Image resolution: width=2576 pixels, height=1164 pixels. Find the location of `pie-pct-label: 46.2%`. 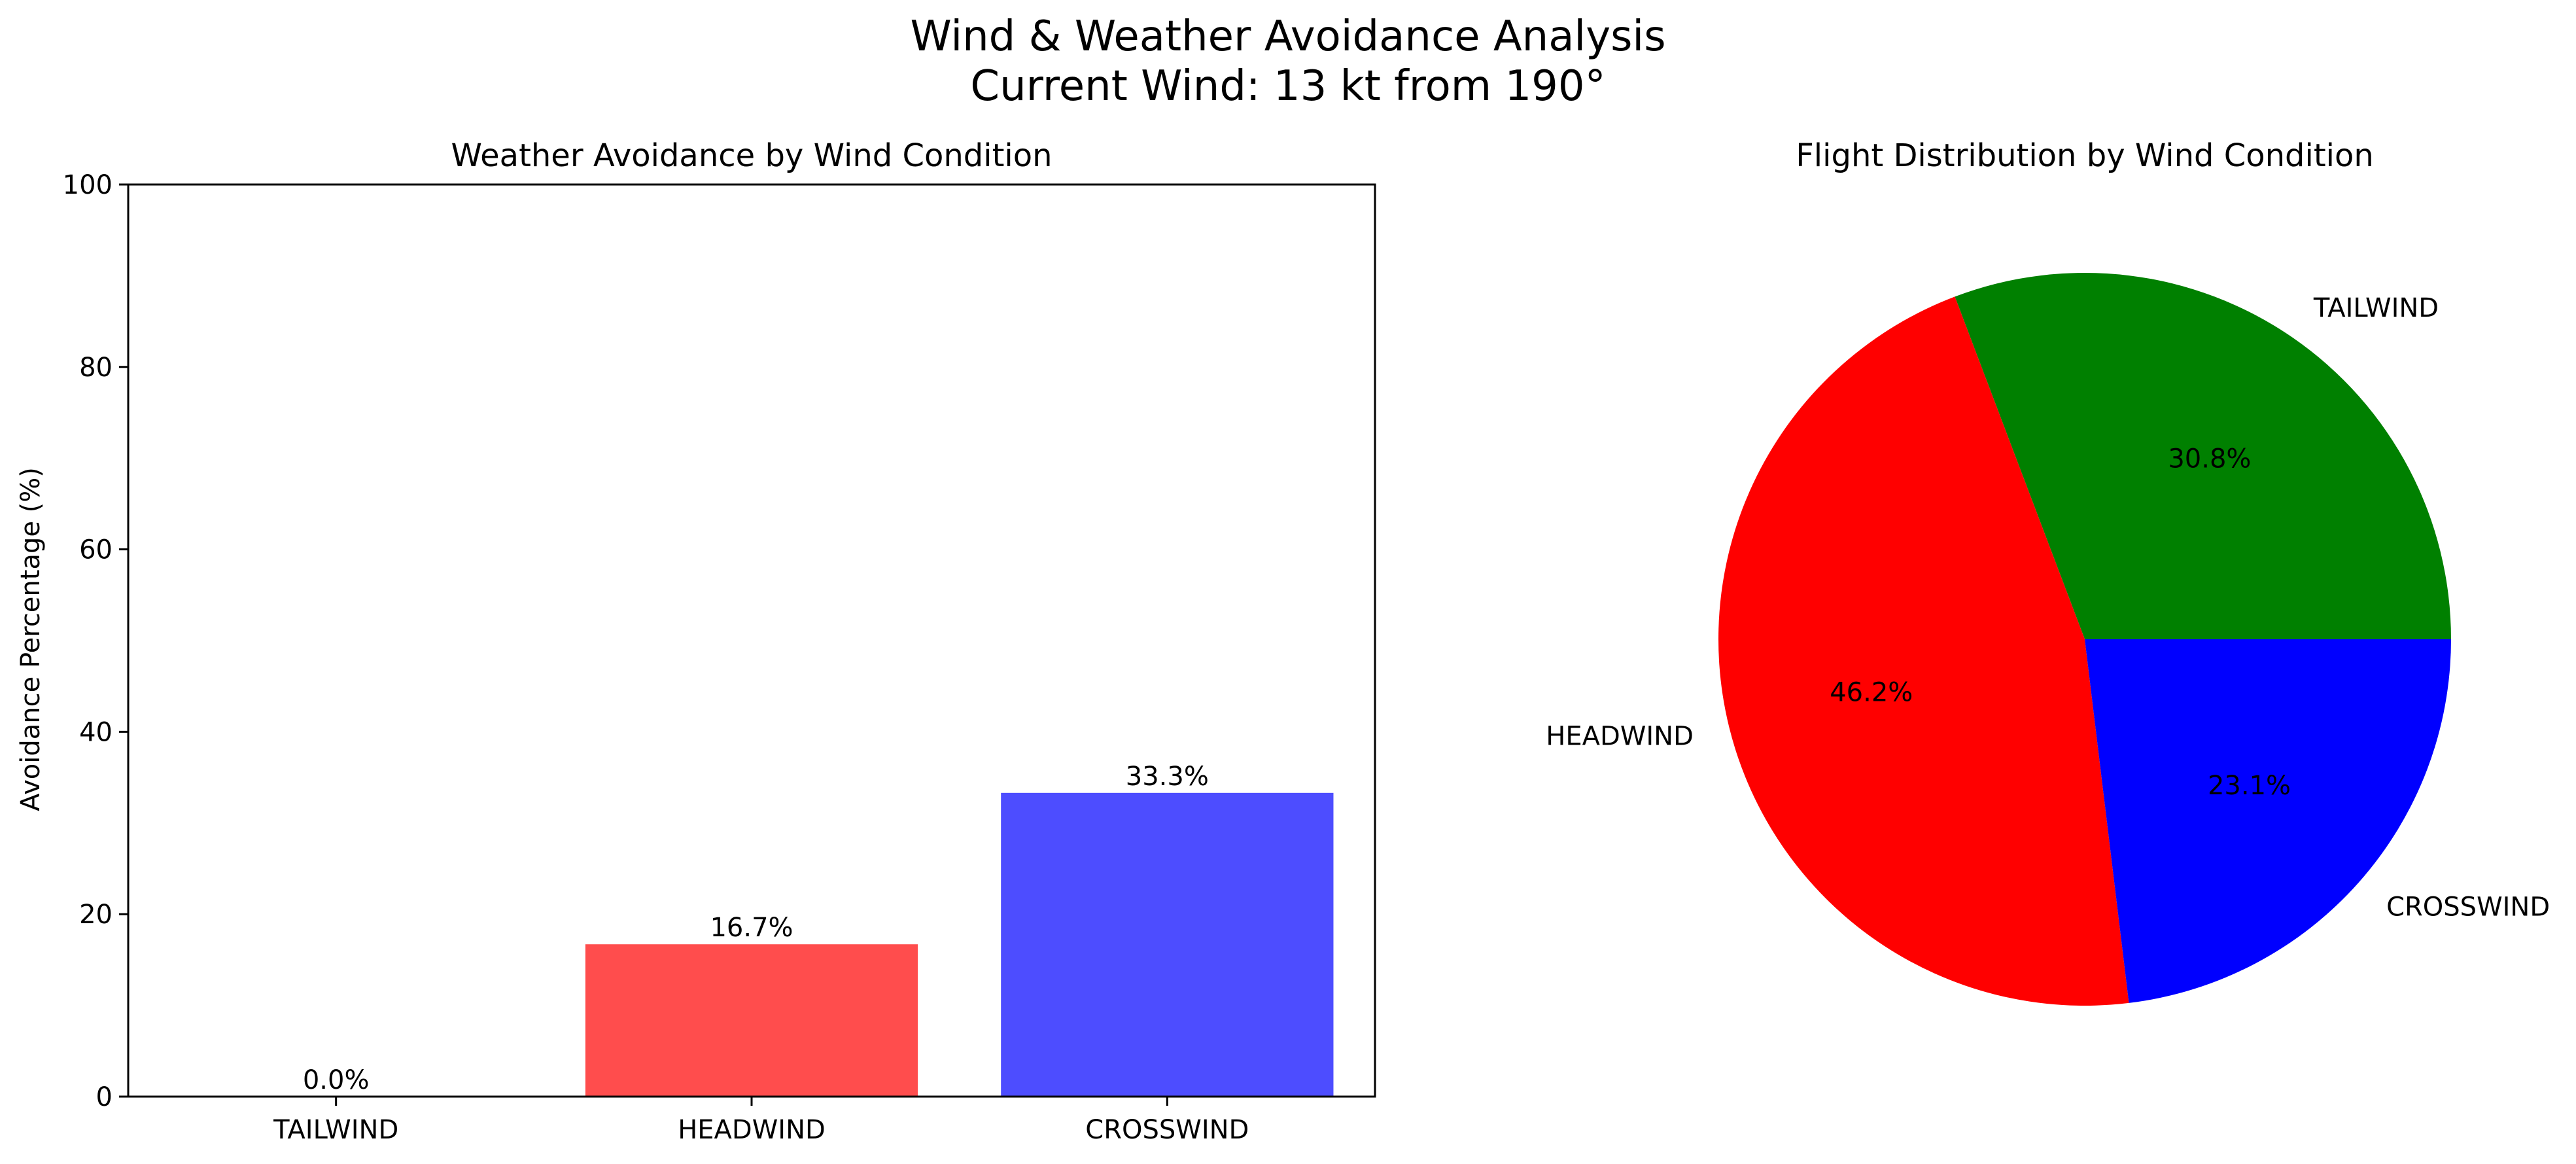

pie-pct-label: 46.2% is located at coordinates (1871, 692).